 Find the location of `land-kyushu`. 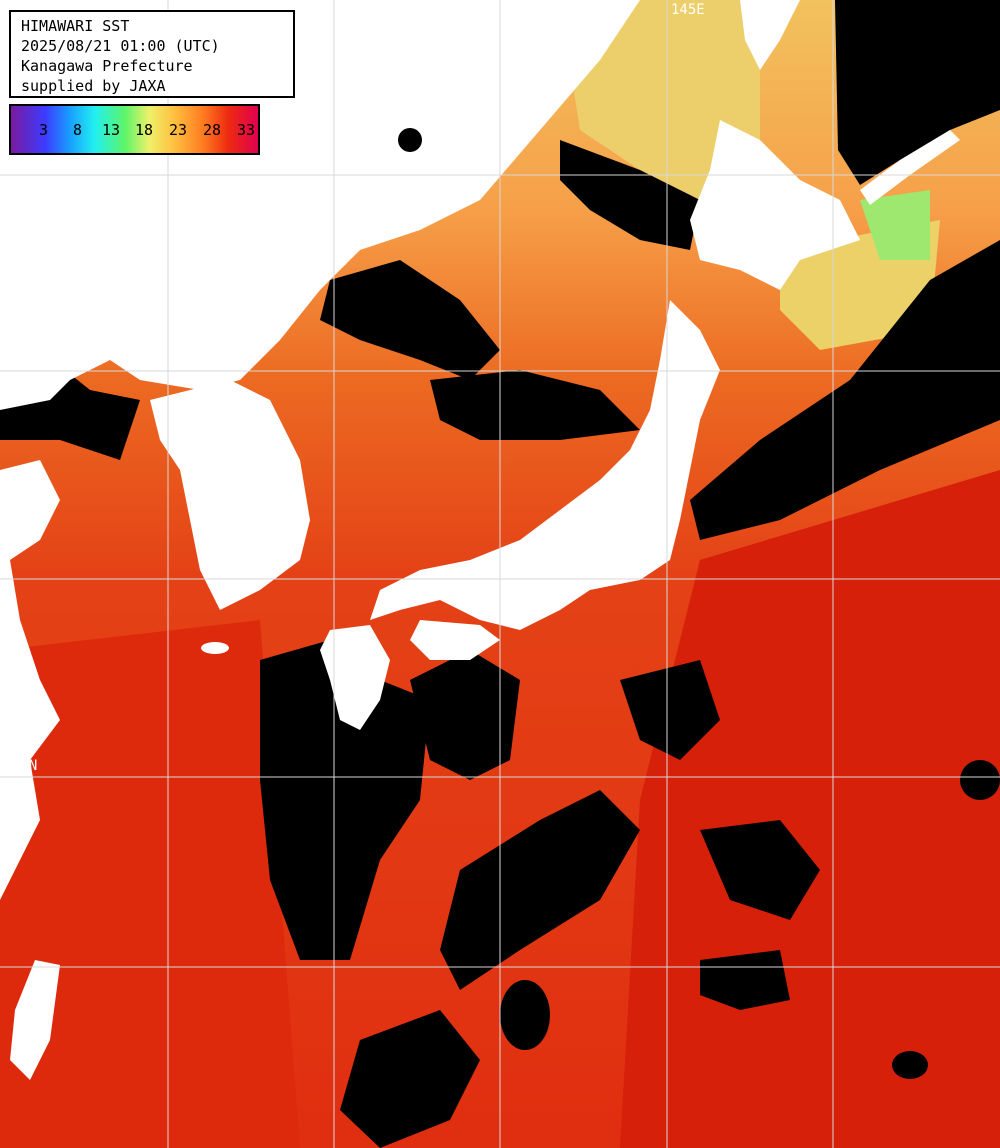

land-kyushu is located at coordinates (355, 677).